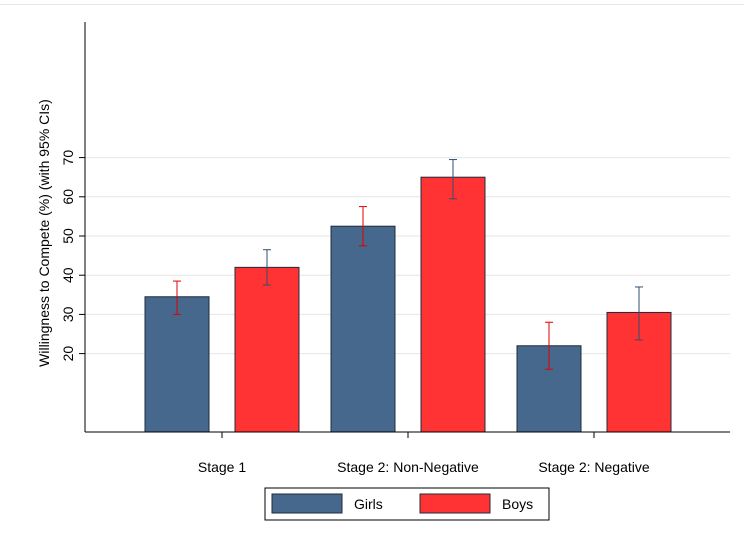 The height and width of the screenshot is (542, 744). I want to click on legend-label-boys: Boys, so click(517, 504).